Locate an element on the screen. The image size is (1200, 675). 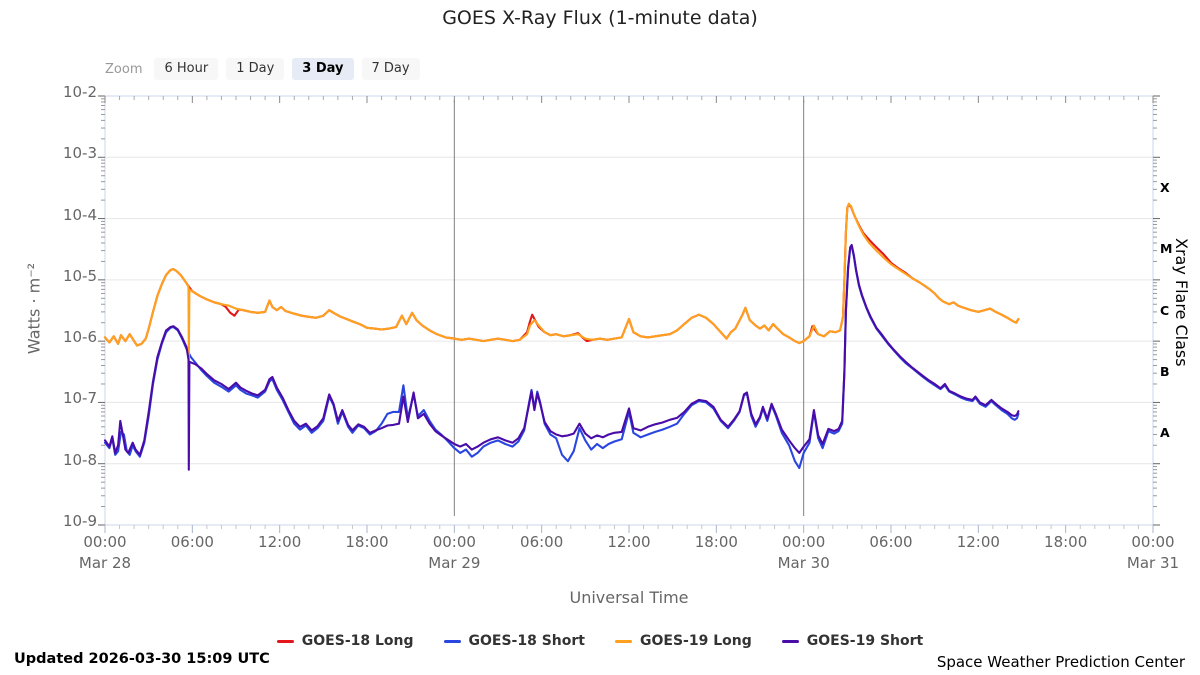
zoom-selector-label: Zoom is located at coordinates (124, 69).